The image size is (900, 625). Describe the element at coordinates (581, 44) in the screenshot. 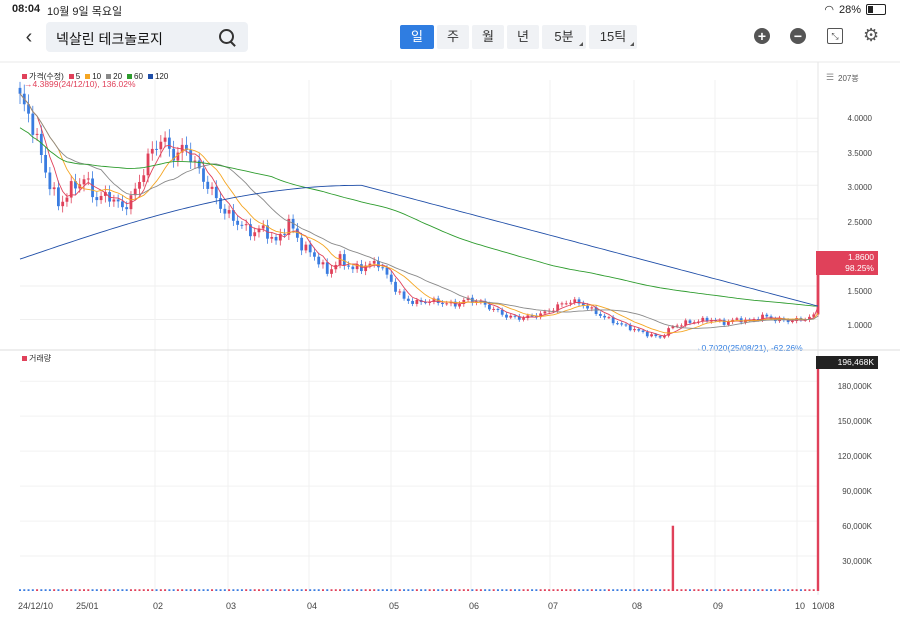

I see `dropdown-corner-icon` at that location.